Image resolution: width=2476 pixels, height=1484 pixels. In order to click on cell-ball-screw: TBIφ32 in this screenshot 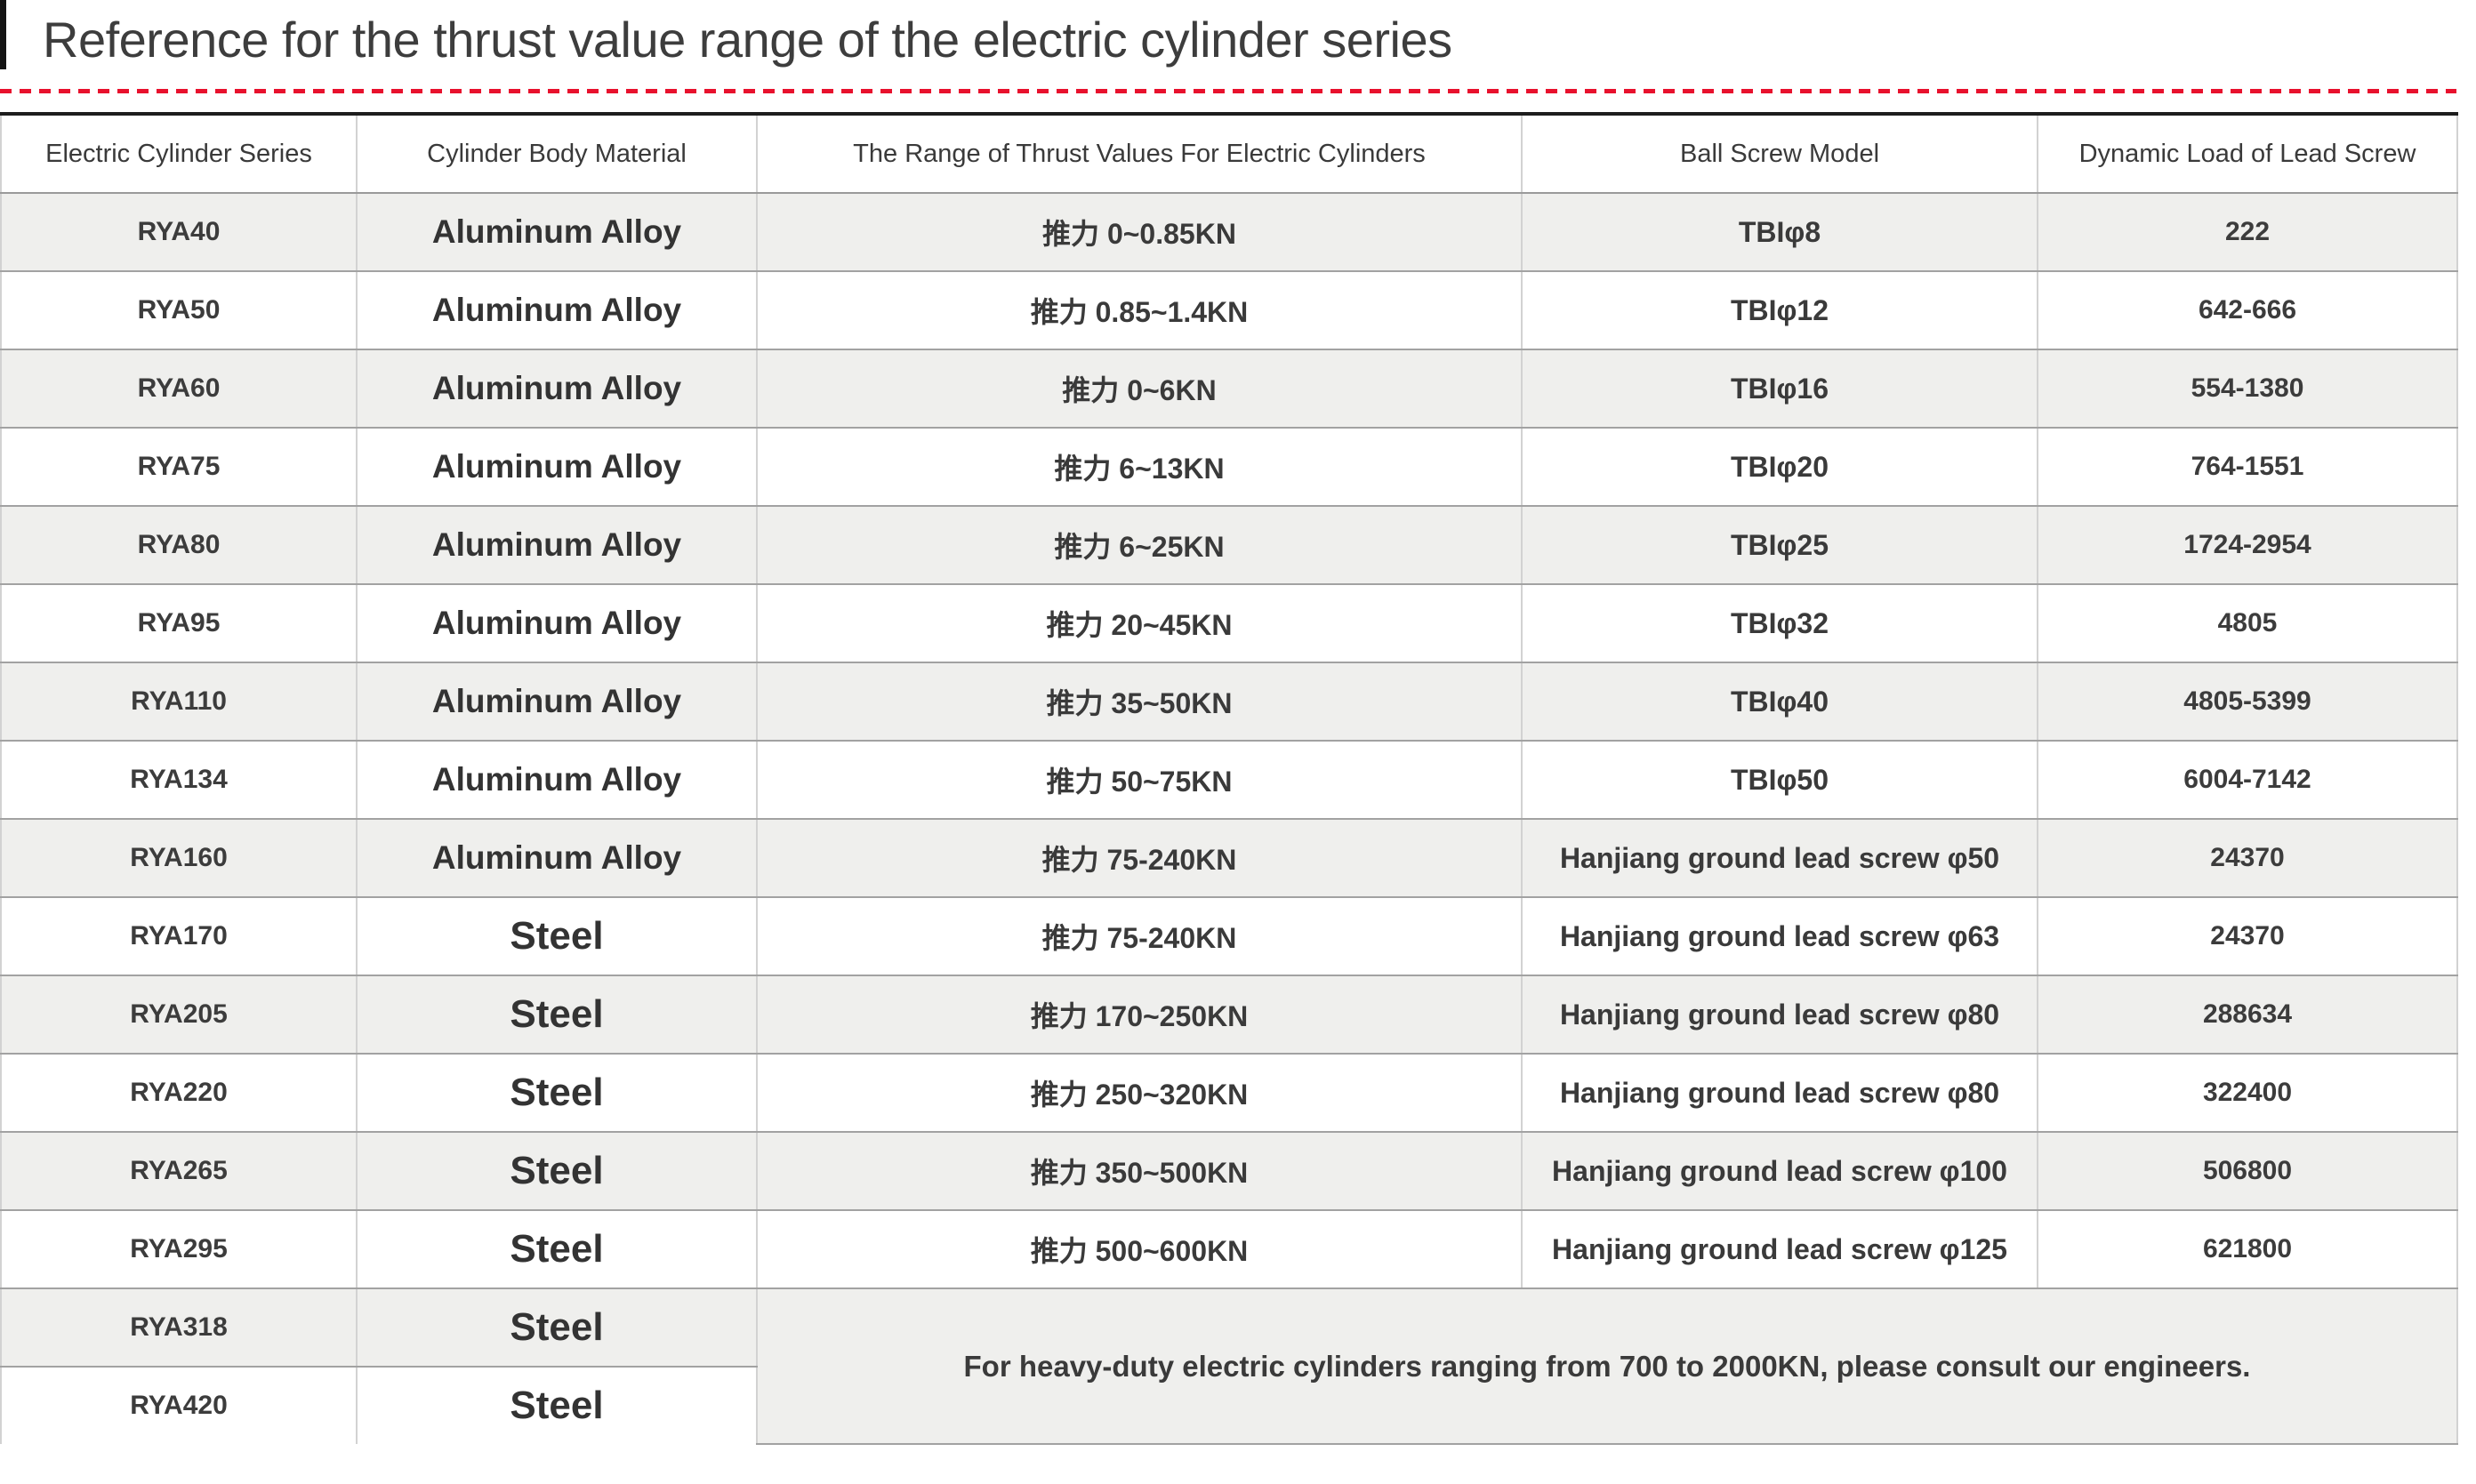, I will do `click(1779, 623)`.